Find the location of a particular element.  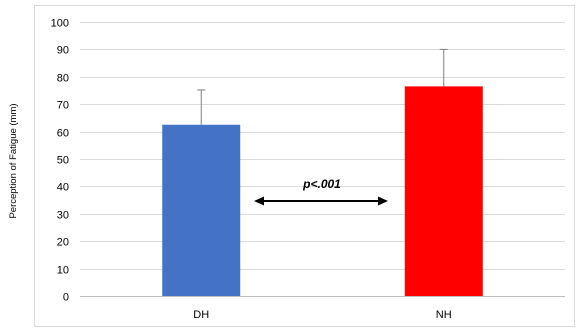

y-tick-label: 80 is located at coordinates (63, 79).